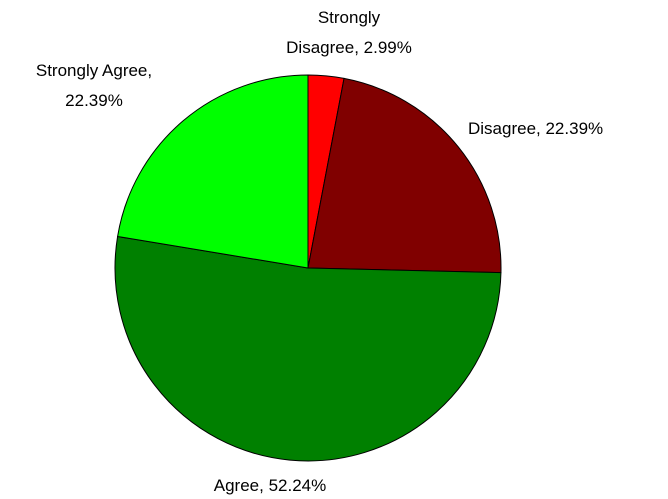  Describe the element at coordinates (94, 70) in the screenshot. I see `label-strongly-agree-line1: Strongly Agree,` at that location.